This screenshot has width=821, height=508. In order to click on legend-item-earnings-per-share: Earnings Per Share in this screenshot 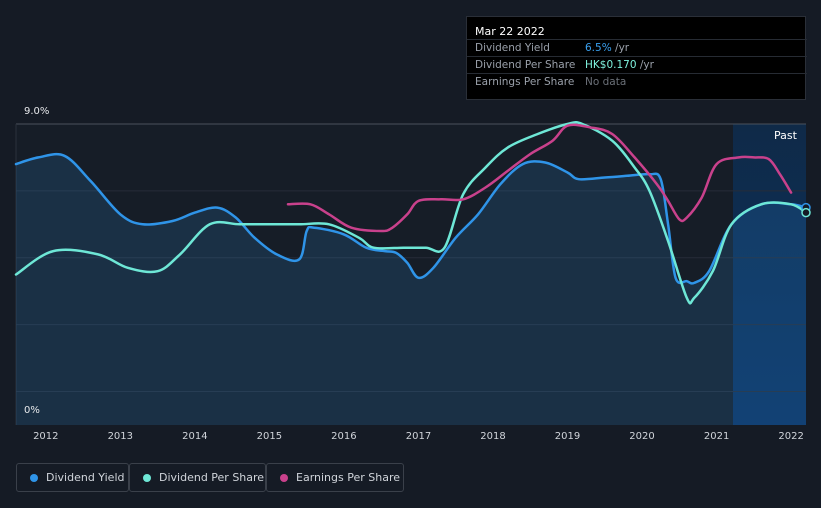, I will do `click(335, 477)`.